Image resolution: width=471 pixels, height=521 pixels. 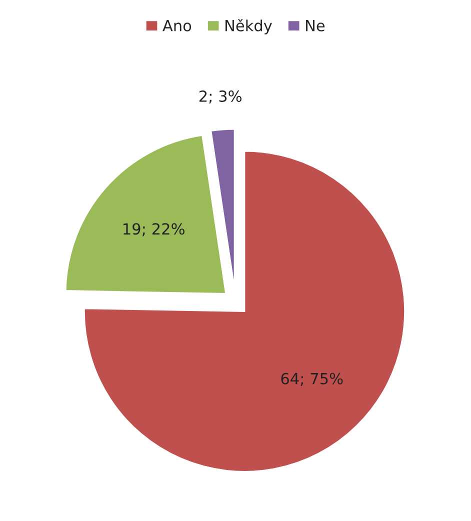 What do you see at coordinates (315, 26) in the screenshot?
I see `legend-label: Ne` at bounding box center [315, 26].